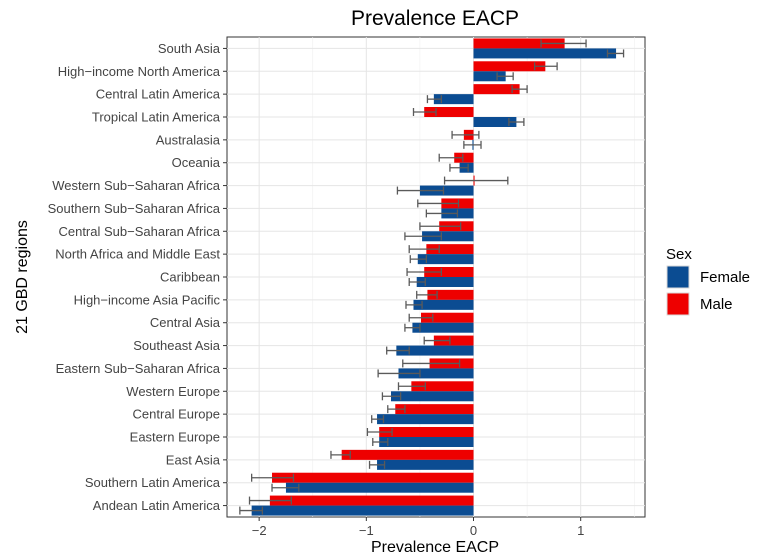 The width and height of the screenshot is (758, 555). What do you see at coordinates (193, 459) in the screenshot?
I see `category-label: East Asia` at bounding box center [193, 459].